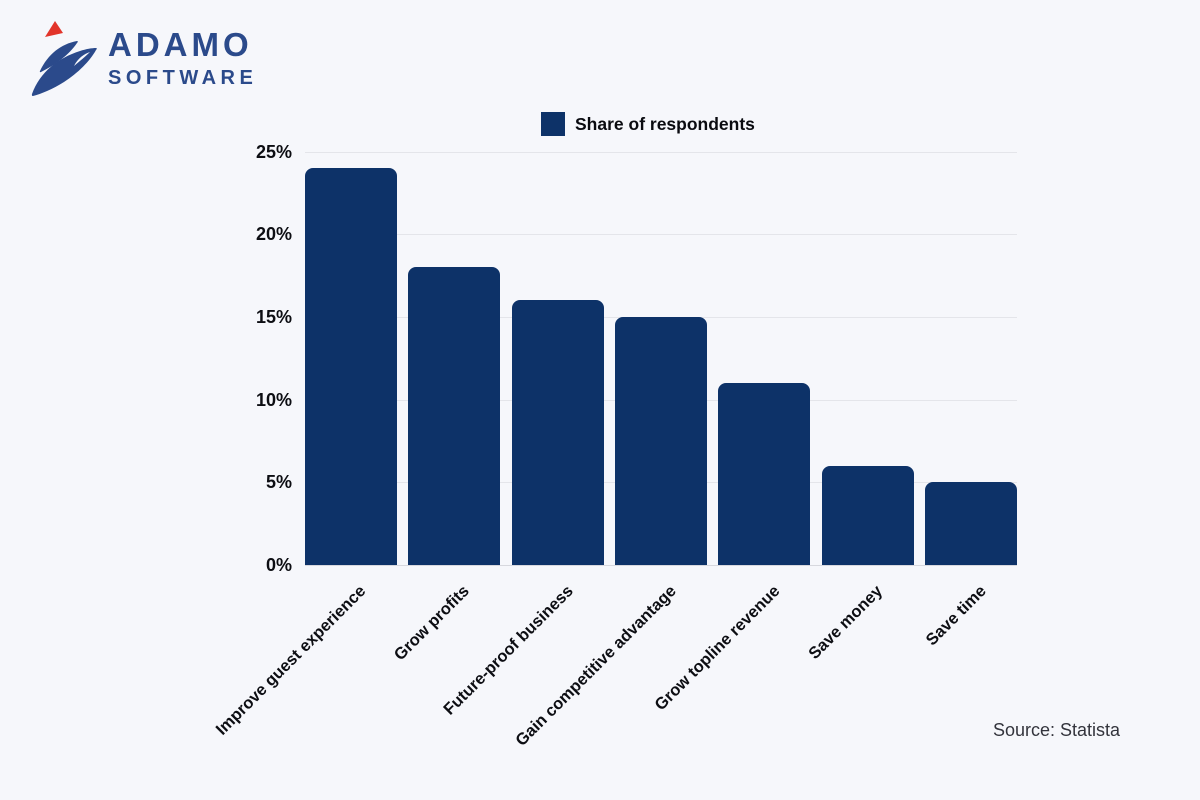 The width and height of the screenshot is (1200, 800). What do you see at coordinates (54, 29) in the screenshot?
I see `logo-triangle-icon` at bounding box center [54, 29].